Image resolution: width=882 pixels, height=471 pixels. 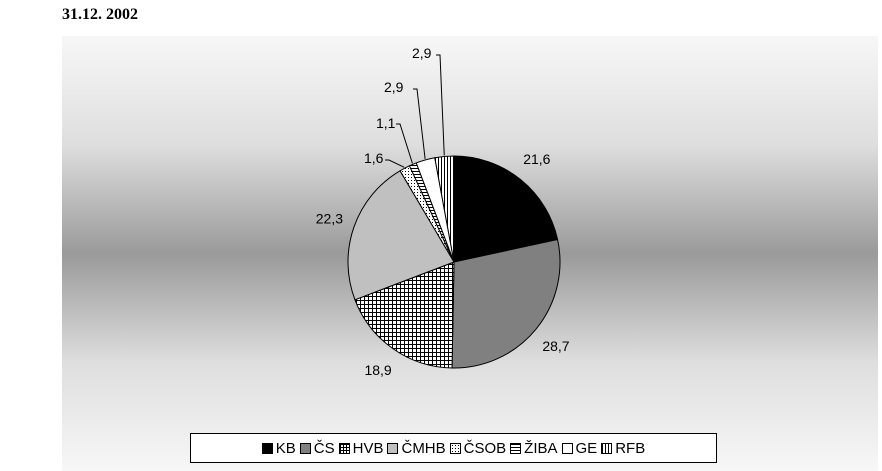 I want to click on data-label-čsob: 1,6, so click(x=374, y=158).